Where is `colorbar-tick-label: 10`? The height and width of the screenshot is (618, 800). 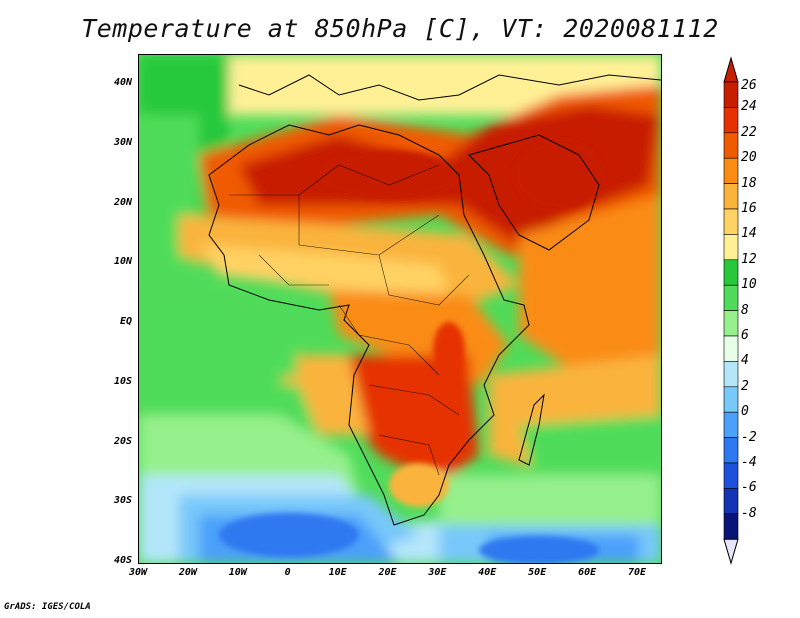 colorbar-tick-label: 10 is located at coordinates (749, 285).